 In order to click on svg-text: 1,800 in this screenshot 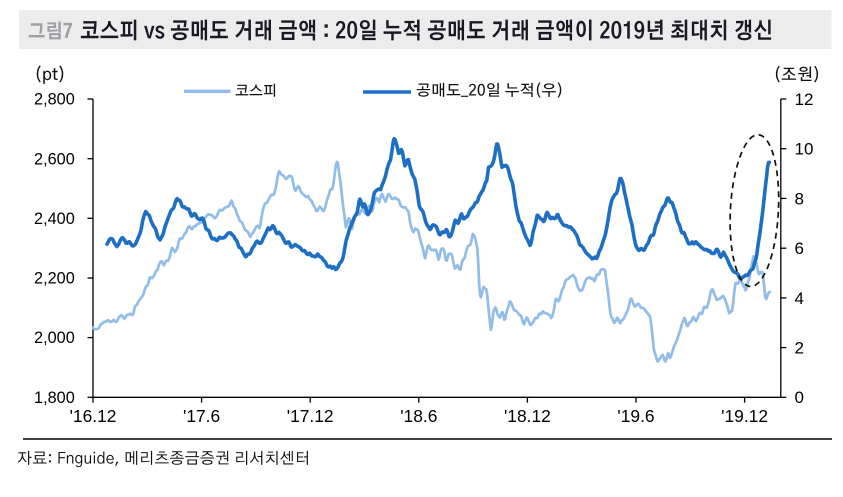, I will do `click(54, 398)`.